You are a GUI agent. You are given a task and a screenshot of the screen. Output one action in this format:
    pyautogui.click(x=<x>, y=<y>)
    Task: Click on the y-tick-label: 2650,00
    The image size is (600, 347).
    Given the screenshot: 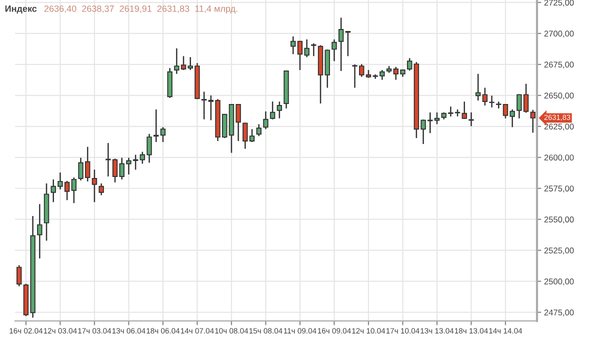 What is the action you would take?
    pyautogui.click(x=559, y=96)
    